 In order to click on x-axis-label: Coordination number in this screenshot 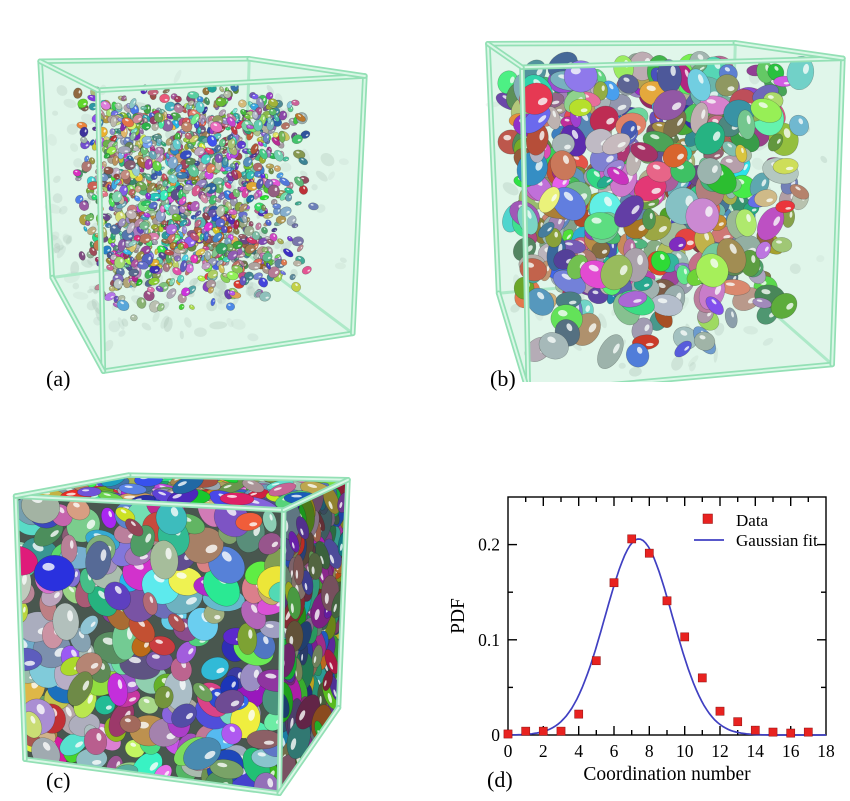, I will do `click(667, 774)`.